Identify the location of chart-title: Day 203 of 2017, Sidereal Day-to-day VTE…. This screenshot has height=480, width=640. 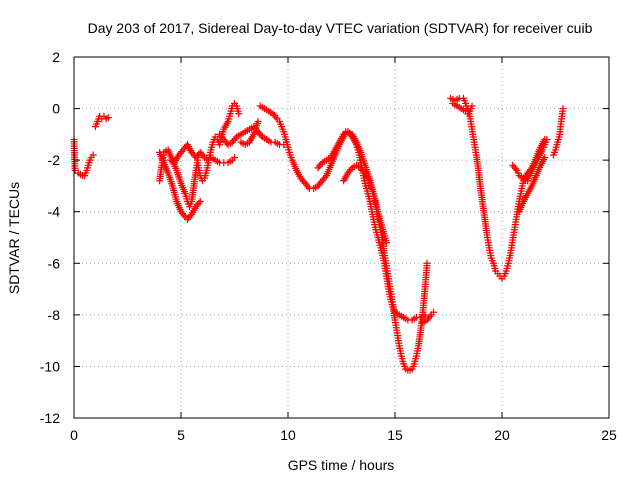
(340, 28).